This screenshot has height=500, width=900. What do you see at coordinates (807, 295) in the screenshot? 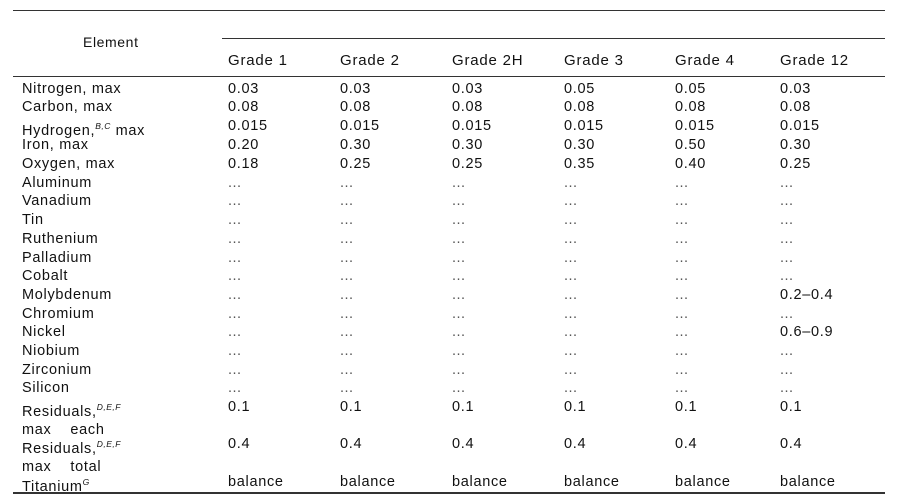
I see `composition-value: 0.2–0.4` at bounding box center [807, 295].